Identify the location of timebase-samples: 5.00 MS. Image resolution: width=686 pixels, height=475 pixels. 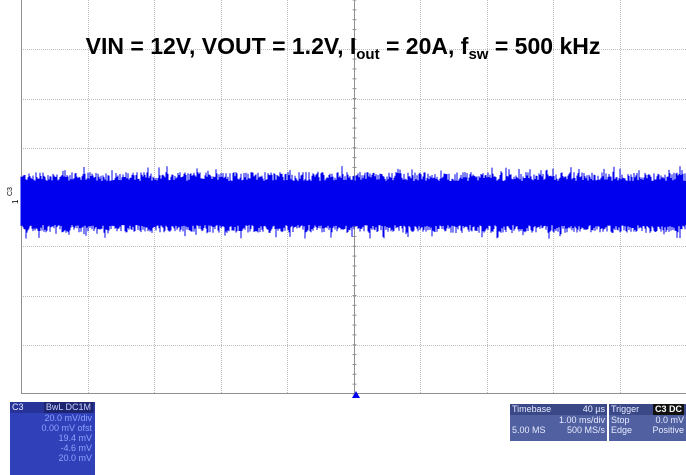
(529, 430).